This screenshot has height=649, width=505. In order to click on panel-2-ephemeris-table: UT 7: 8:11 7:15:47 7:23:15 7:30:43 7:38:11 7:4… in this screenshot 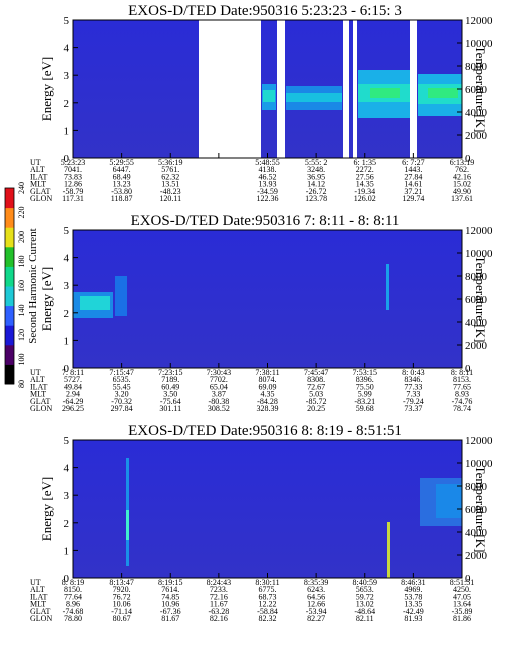, I will do `click(251, 390)`.